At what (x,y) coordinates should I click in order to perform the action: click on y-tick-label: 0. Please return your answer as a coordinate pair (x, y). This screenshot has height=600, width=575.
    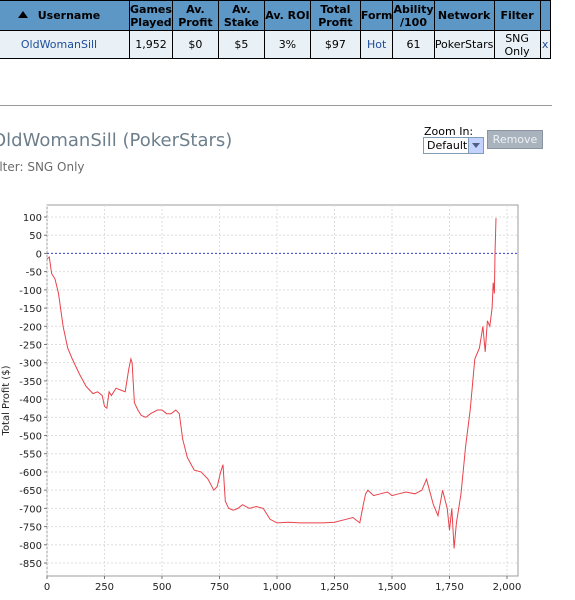
    Looking at the image, I should click on (39, 254).